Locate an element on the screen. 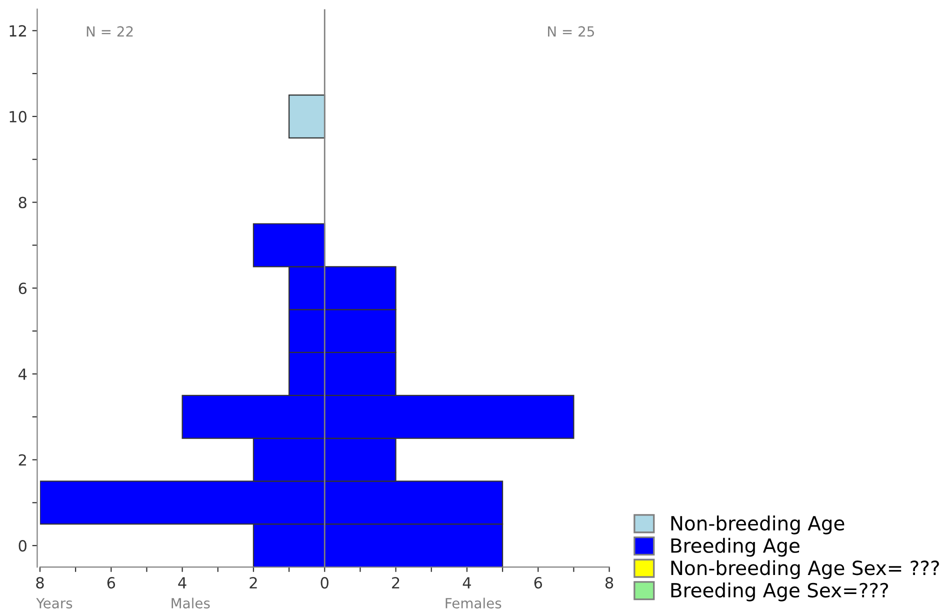 This screenshot has width=952, height=613. y-tick-label: 4 is located at coordinates (22, 374).